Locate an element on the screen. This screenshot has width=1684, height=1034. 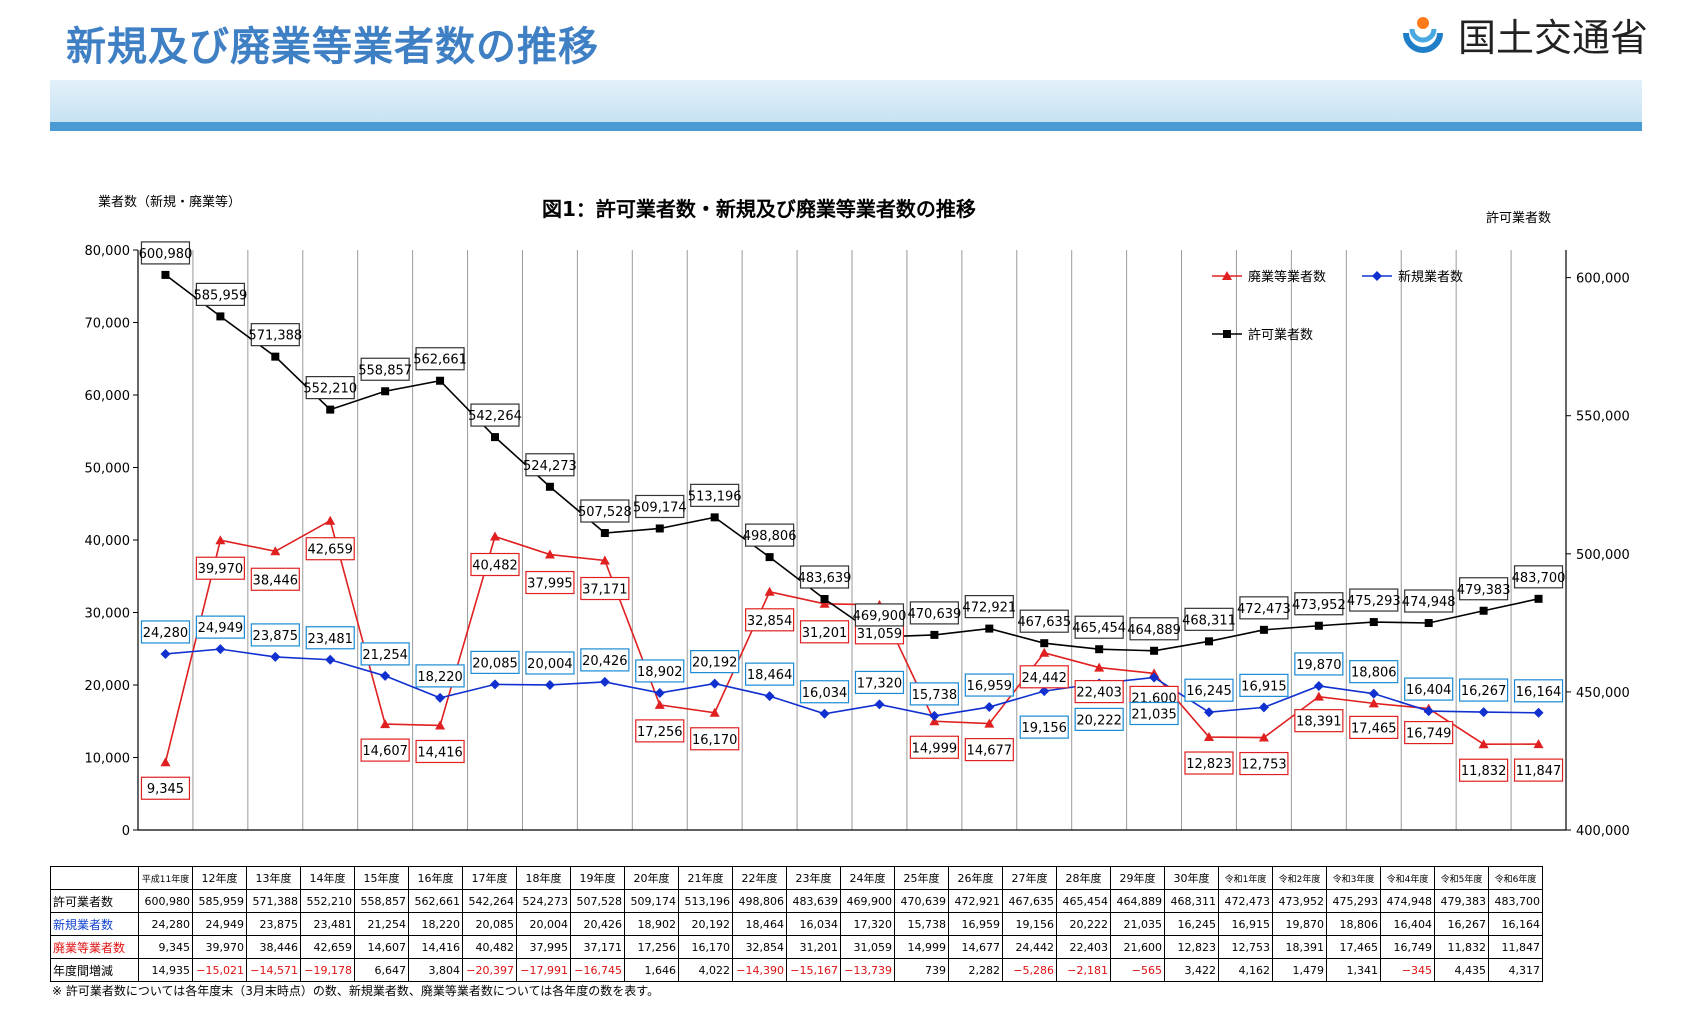
data-label: 20,085 is located at coordinates (495, 663).